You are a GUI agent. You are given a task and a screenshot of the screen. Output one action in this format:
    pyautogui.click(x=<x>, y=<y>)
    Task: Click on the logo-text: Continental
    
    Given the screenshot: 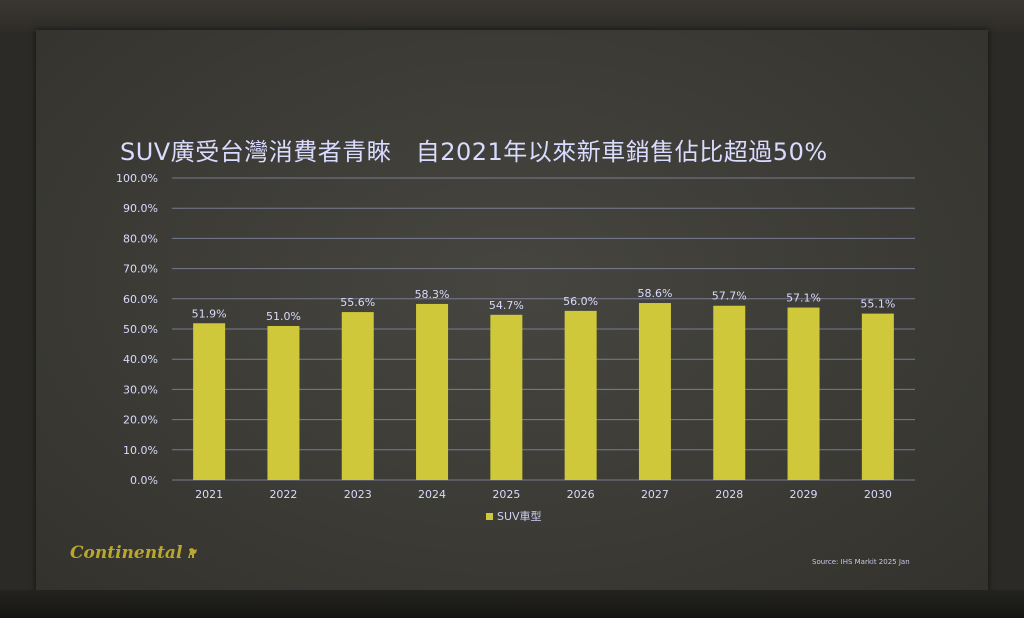 What is the action you would take?
    pyautogui.click(x=126, y=553)
    